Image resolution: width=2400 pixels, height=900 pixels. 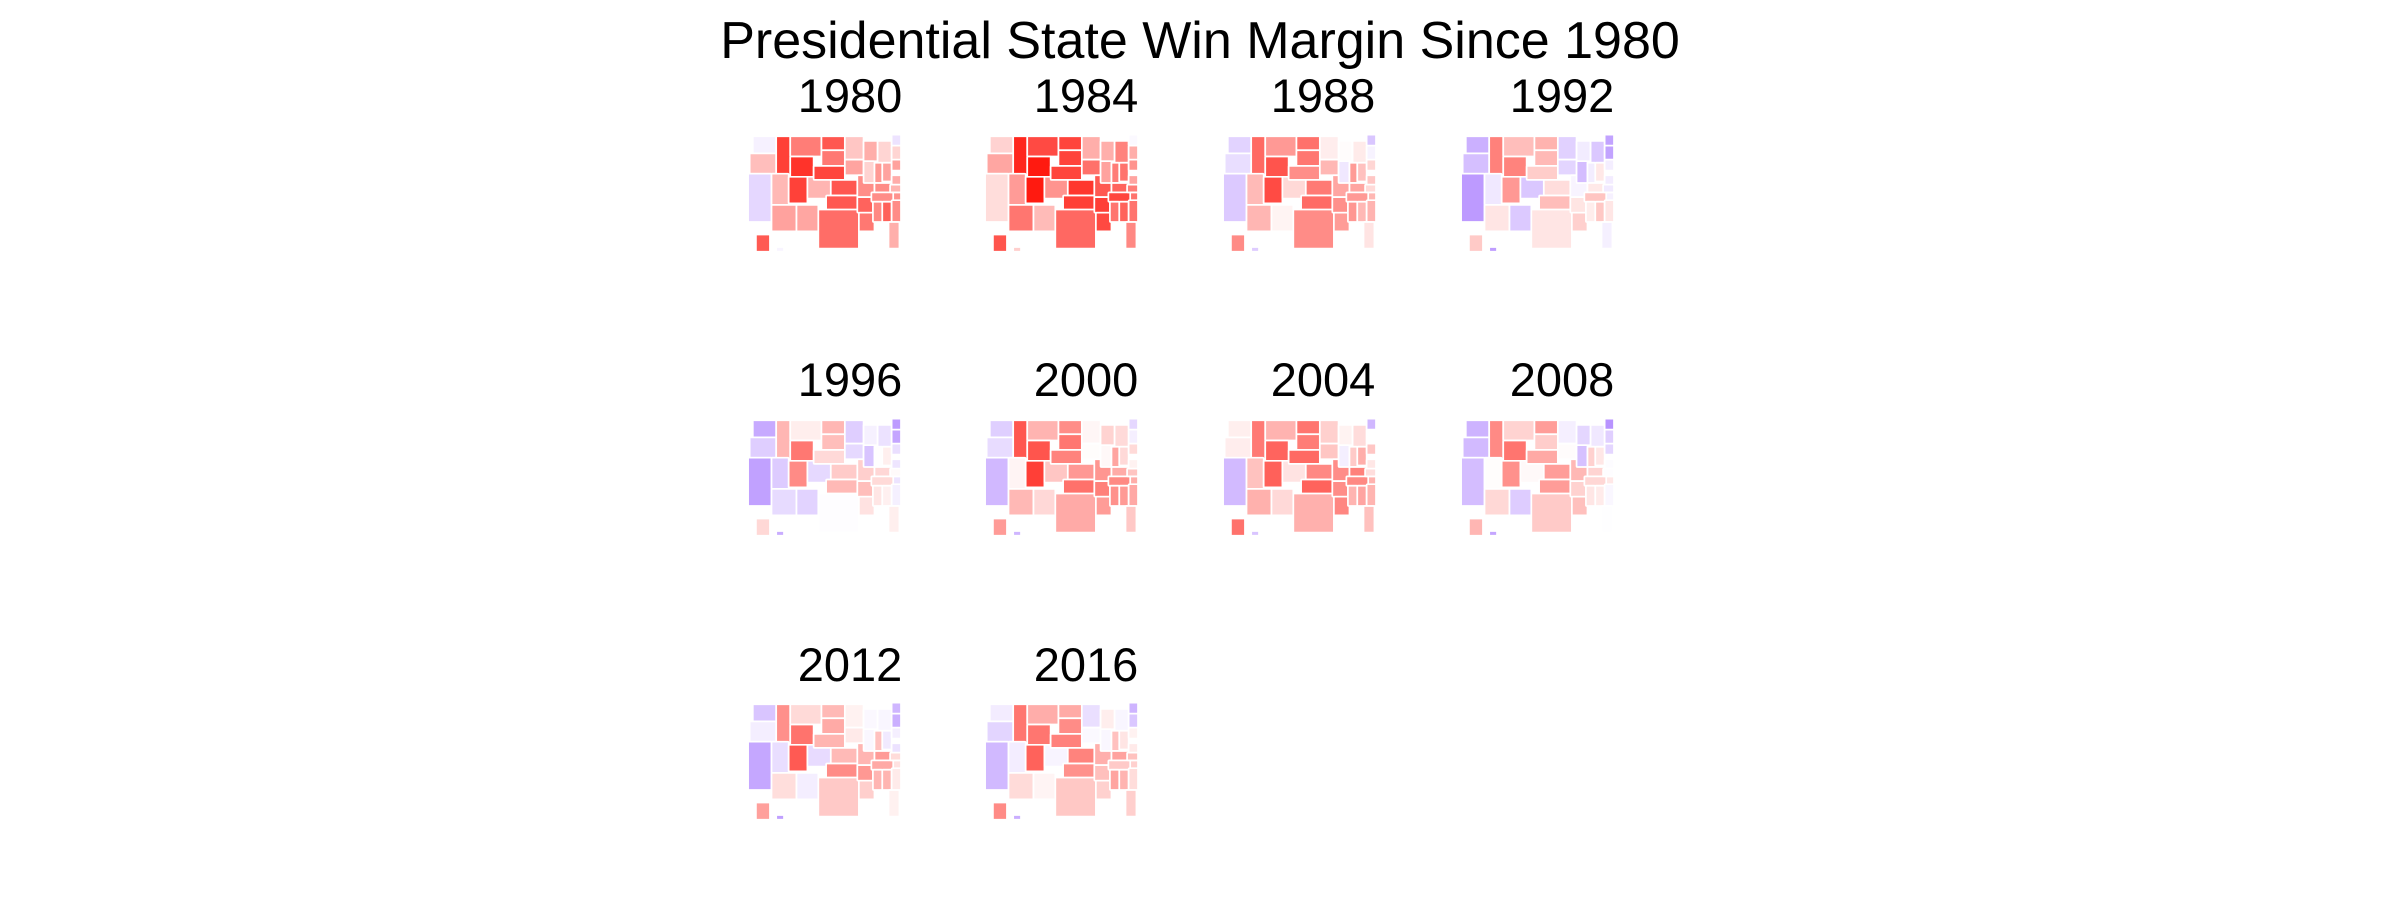 I want to click on state-id-1988, so click(x=1258, y=156).